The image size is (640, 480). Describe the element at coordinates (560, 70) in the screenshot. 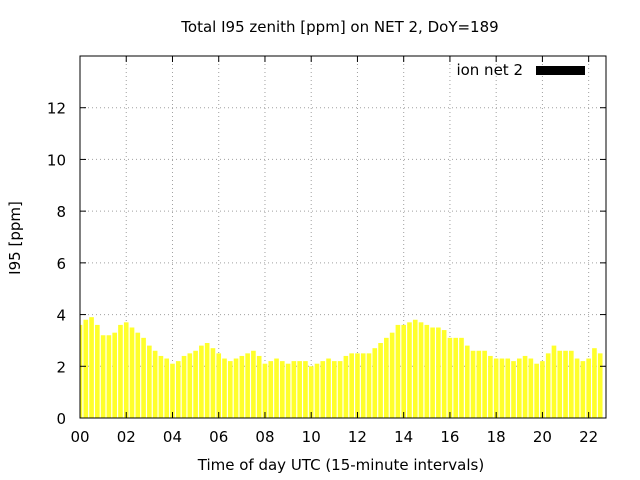

I see `legend-swatch` at that location.